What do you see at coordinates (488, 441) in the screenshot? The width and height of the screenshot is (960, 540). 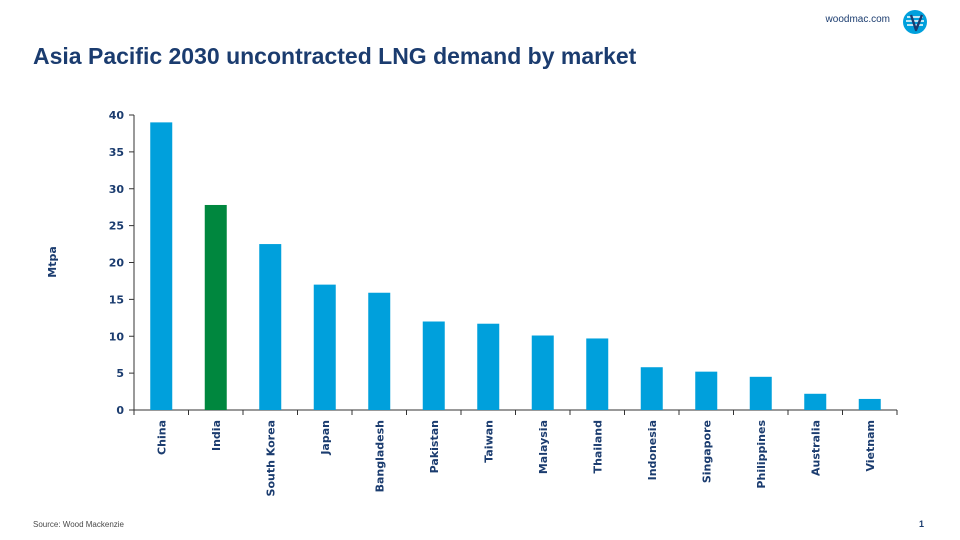 I see `x-tick-label: Taiwan` at bounding box center [488, 441].